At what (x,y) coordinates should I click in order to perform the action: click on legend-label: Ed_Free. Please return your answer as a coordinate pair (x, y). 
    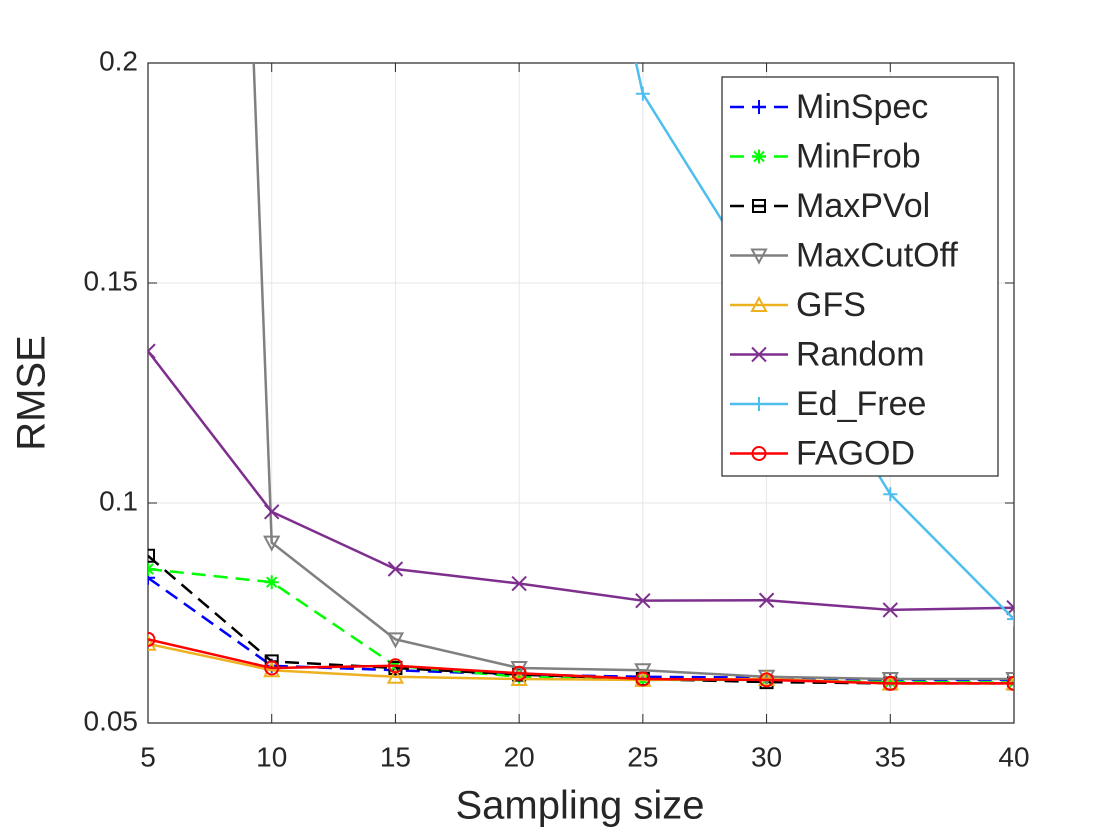
    Looking at the image, I should click on (861, 404).